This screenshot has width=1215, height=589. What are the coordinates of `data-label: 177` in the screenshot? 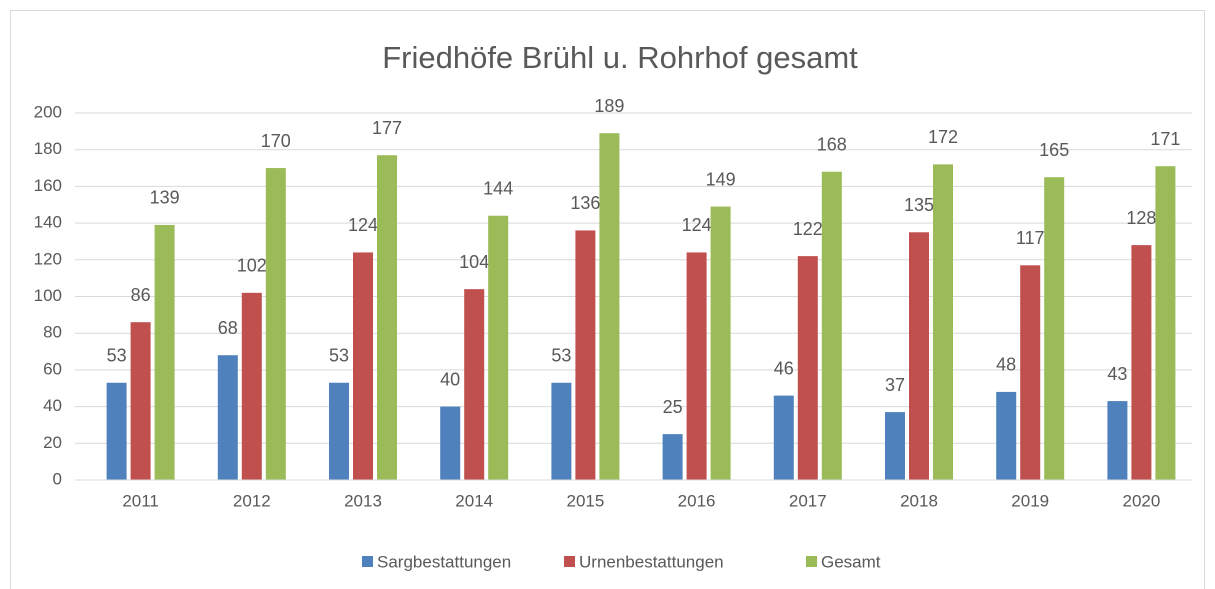 It's located at (387, 128).